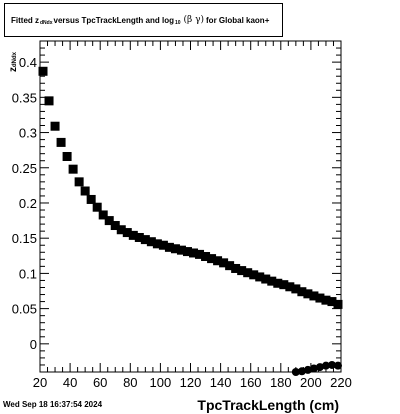 The height and width of the screenshot is (414, 400). I want to click on title-subscript-dndx: dNdx, so click(46, 23).